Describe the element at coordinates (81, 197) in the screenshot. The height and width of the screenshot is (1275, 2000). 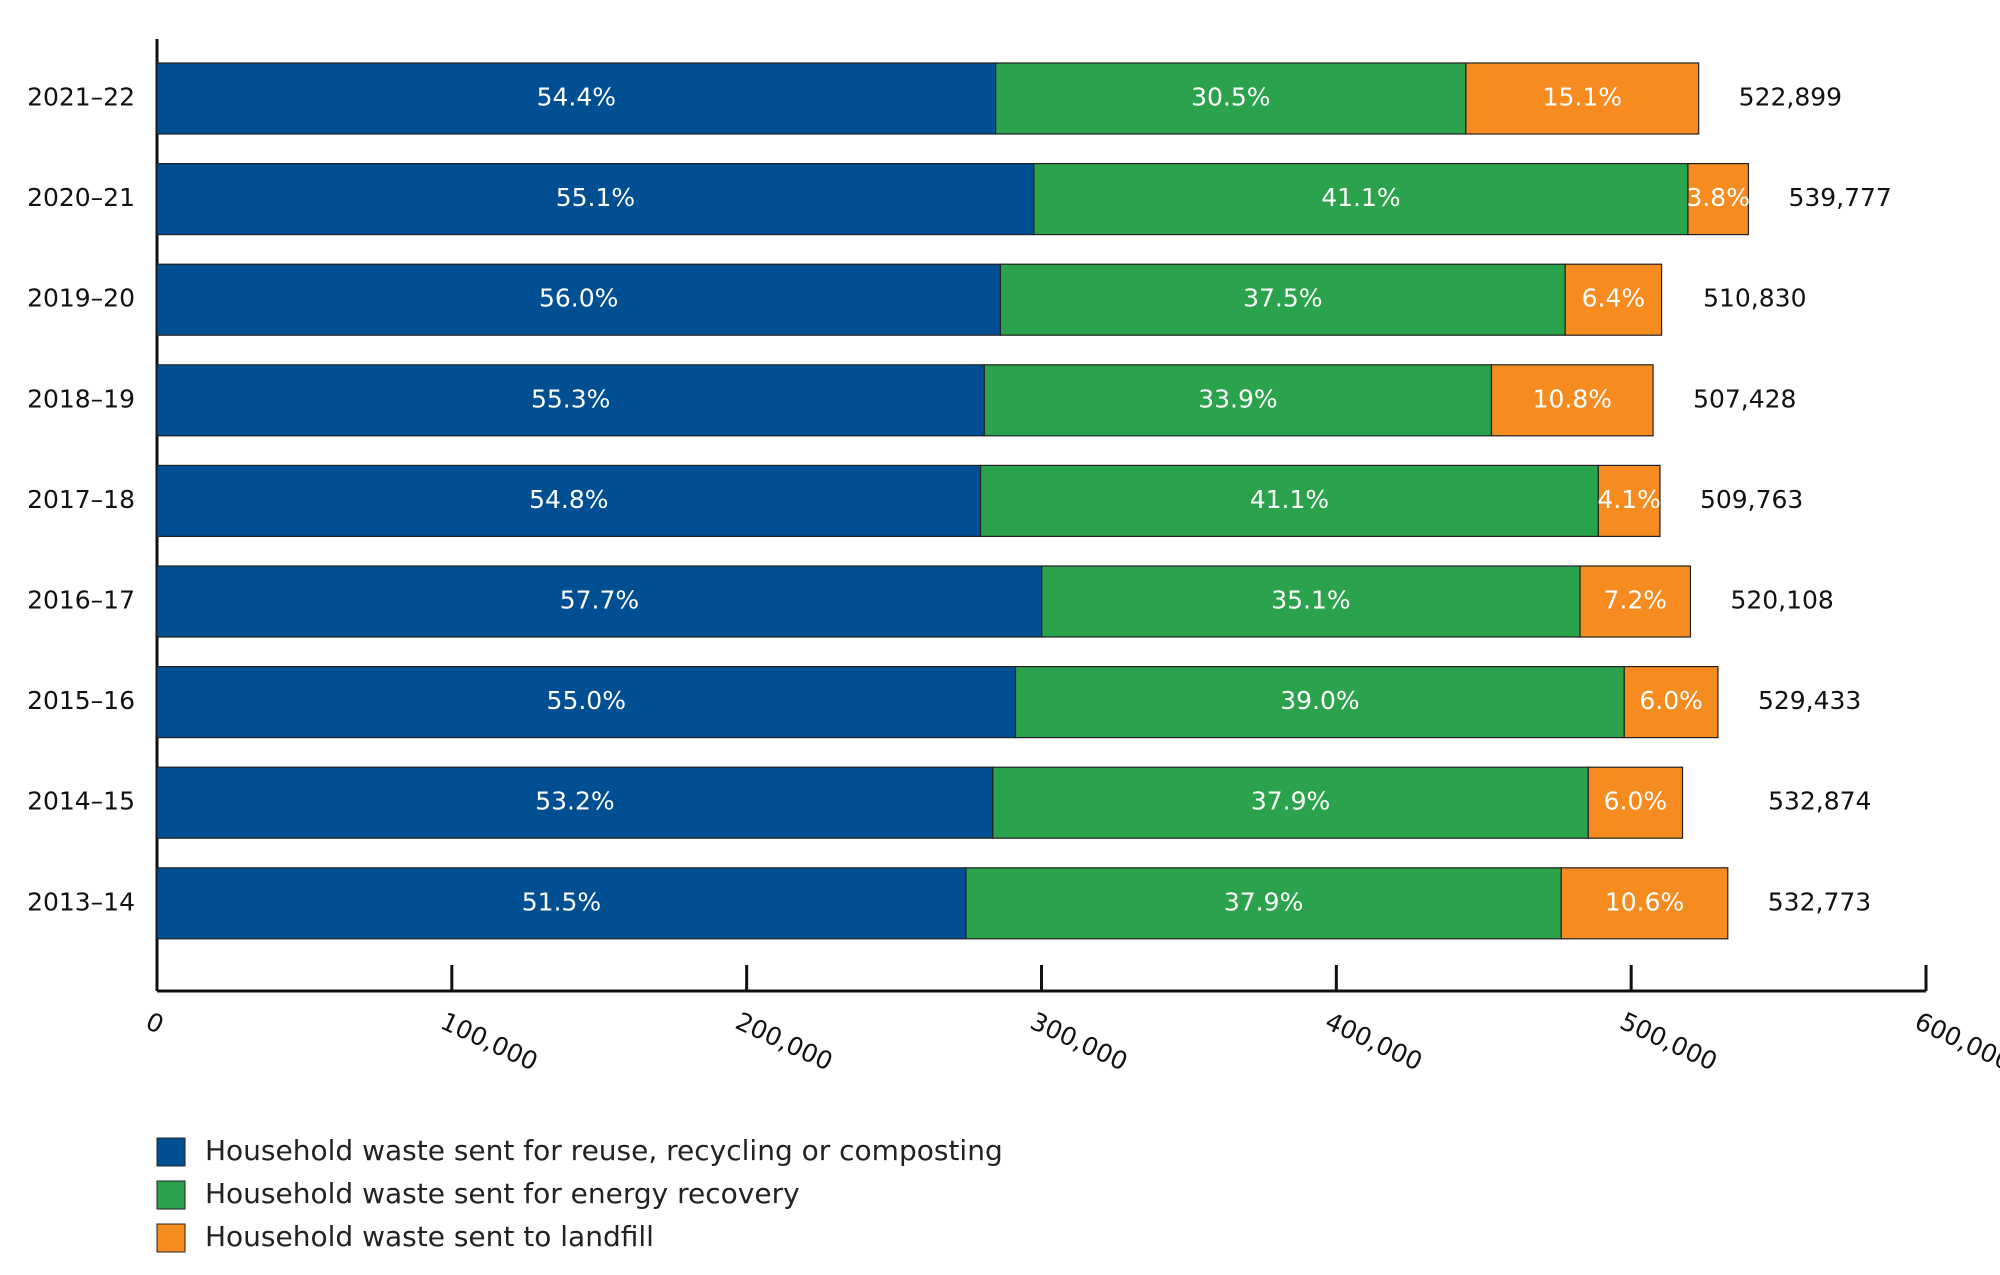
I see `y-tick-label: 2020–21` at that location.